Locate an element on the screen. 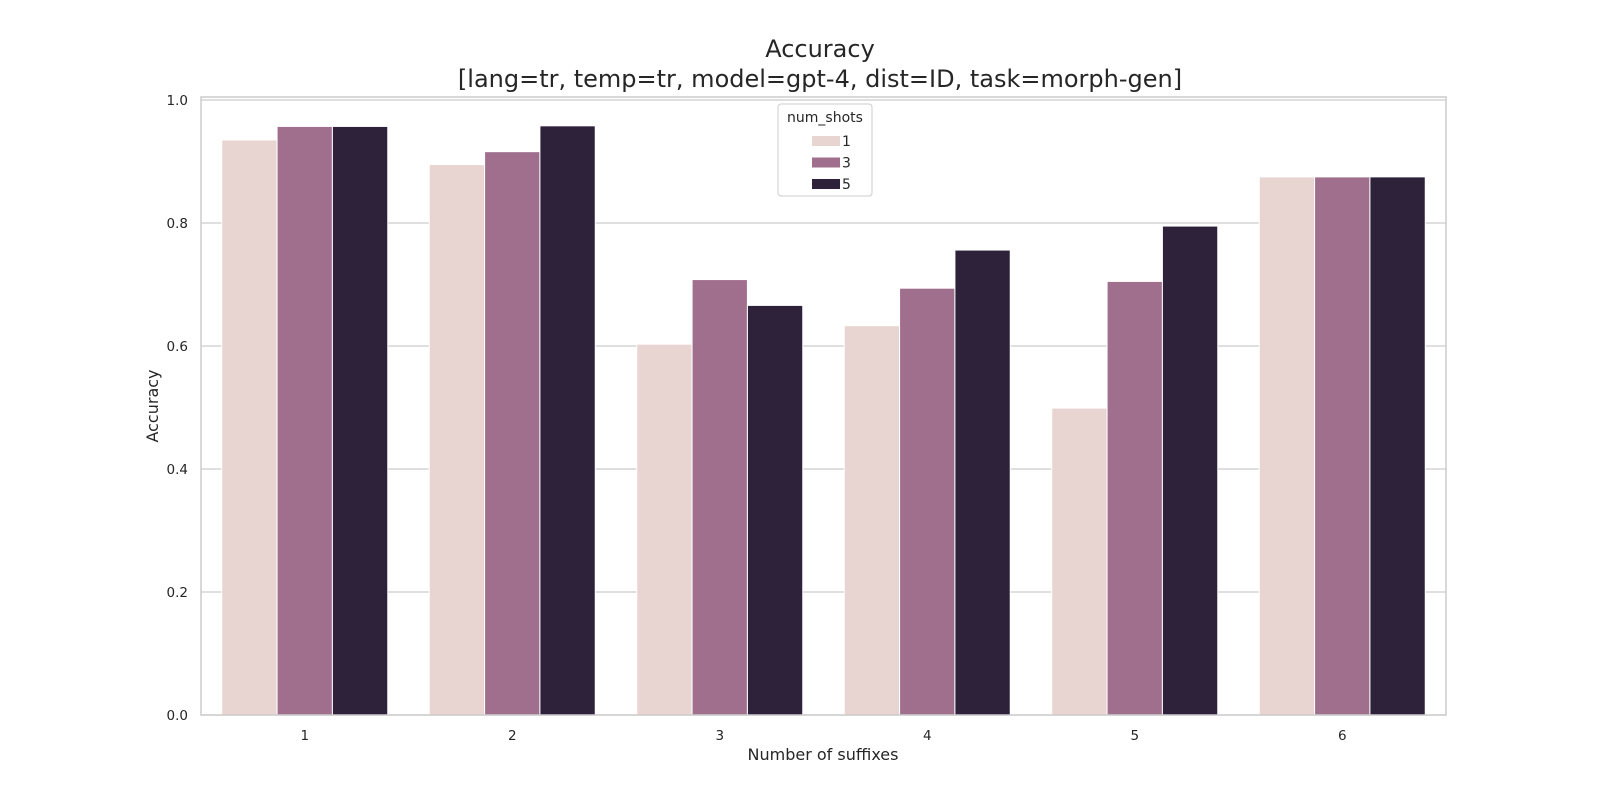  x-tick-label: 5 is located at coordinates (1134, 736).